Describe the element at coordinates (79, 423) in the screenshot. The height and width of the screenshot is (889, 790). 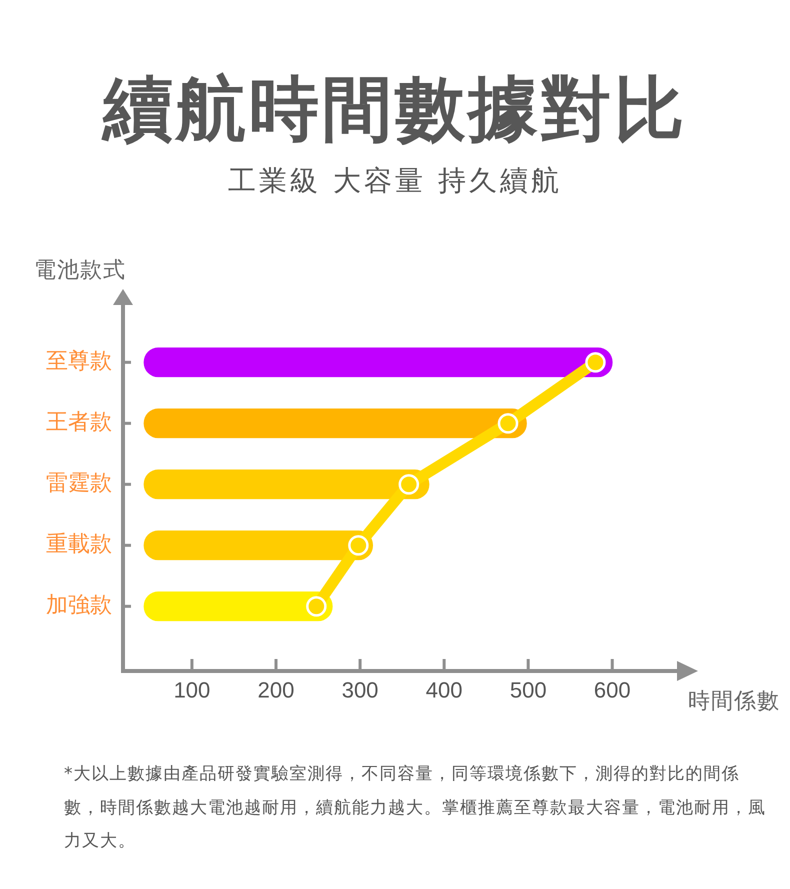
I see `y-tick-label: 王者款` at that location.